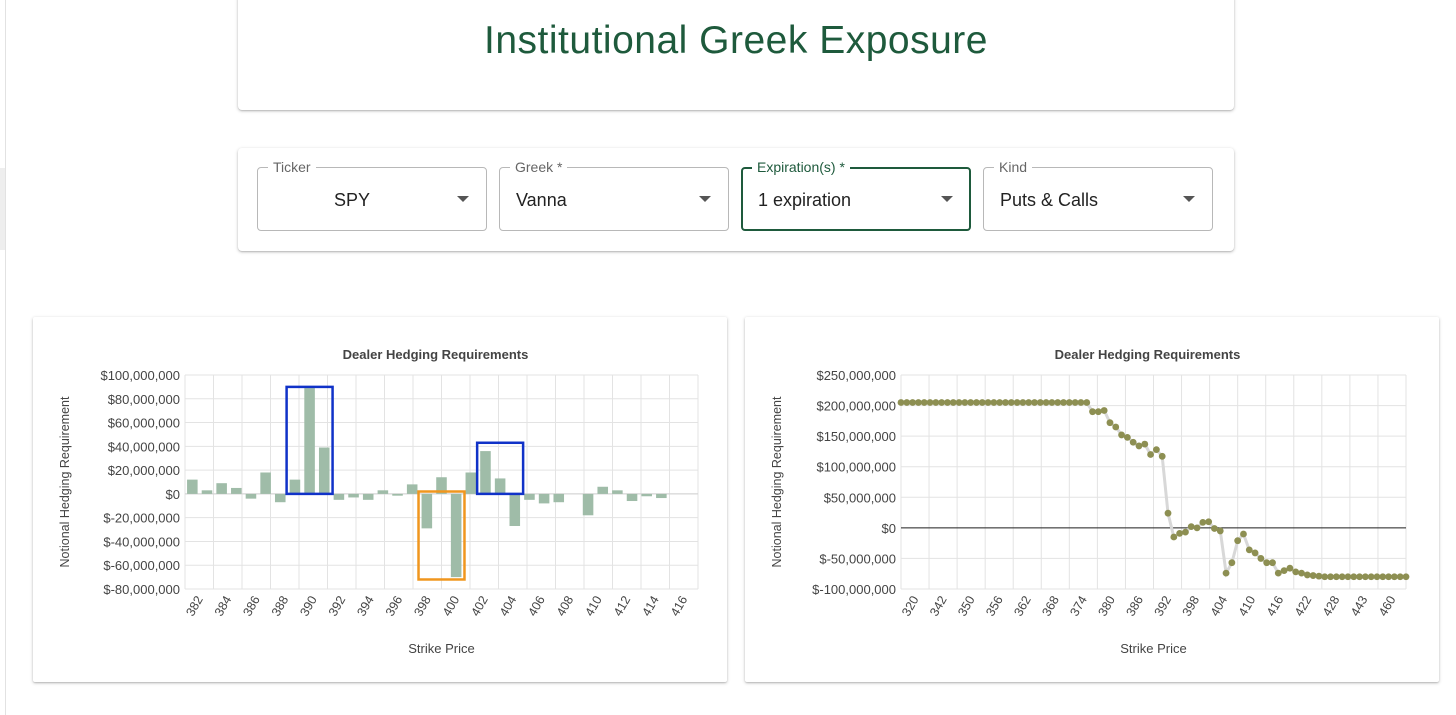 Image resolution: width=1456 pixels, height=715 pixels. I want to click on y-tick-label: $200,000,000, so click(856, 406).